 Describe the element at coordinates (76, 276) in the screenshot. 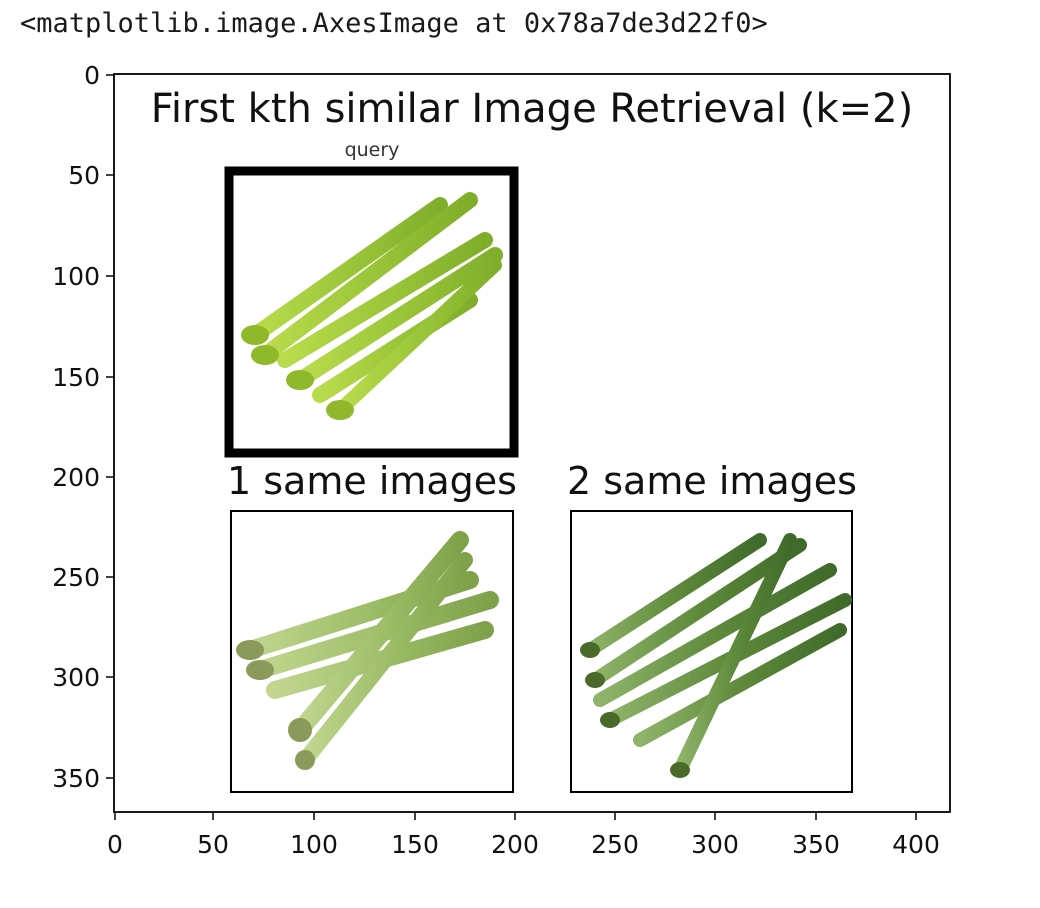

I see `y-tick-label: 100` at that location.